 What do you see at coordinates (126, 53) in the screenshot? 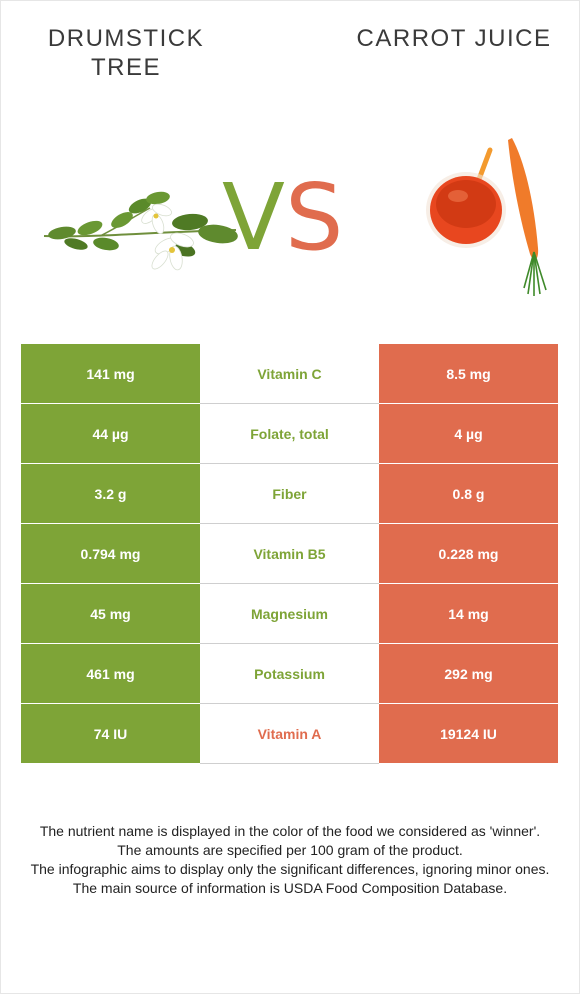
I see `left-food-title: Drumstick tree` at bounding box center [126, 53].